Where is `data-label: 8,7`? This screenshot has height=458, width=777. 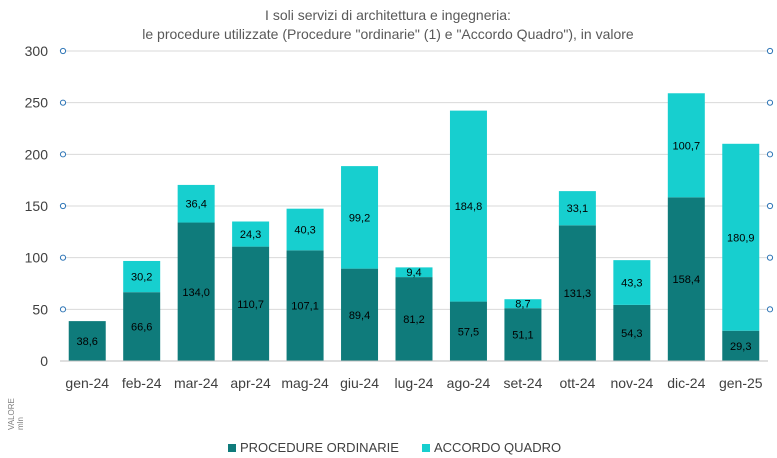
data-label: 8,7 is located at coordinates (522, 305).